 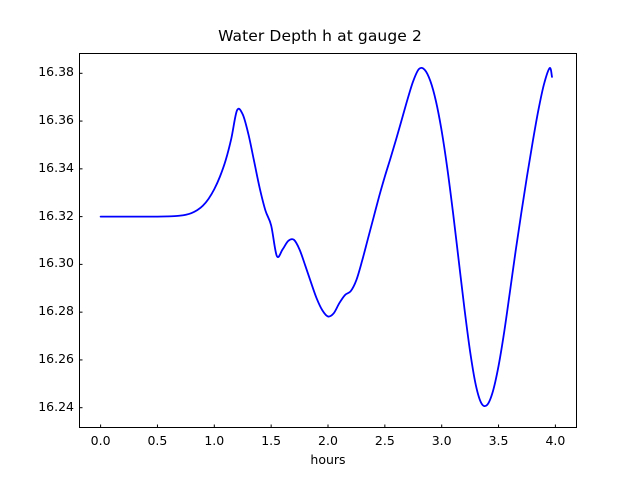 What do you see at coordinates (56, 167) in the screenshot?
I see `y-tick-label: 16.34` at bounding box center [56, 167].